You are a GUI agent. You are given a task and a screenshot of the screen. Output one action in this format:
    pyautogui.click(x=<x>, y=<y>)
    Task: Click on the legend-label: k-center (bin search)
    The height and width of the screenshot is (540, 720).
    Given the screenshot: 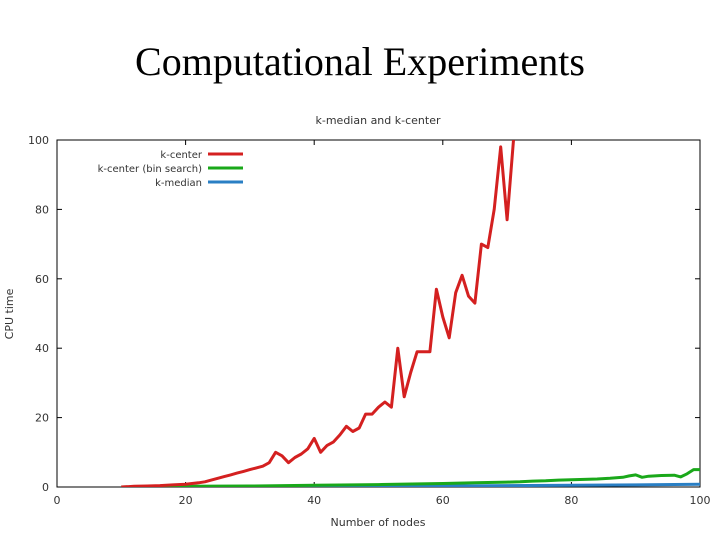 What is the action you would take?
    pyautogui.click(x=150, y=169)
    